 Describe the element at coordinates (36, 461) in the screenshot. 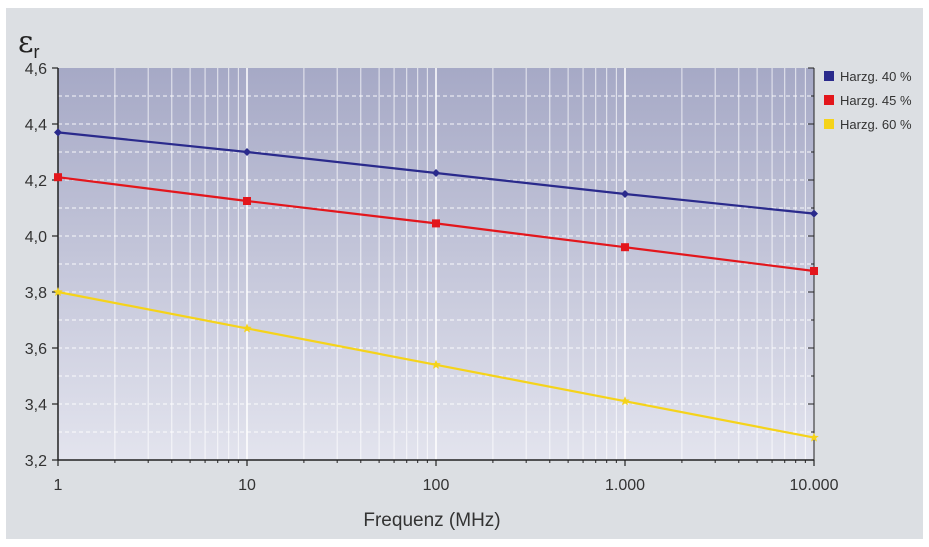

I see `y-tick-label: 3,2` at that location.